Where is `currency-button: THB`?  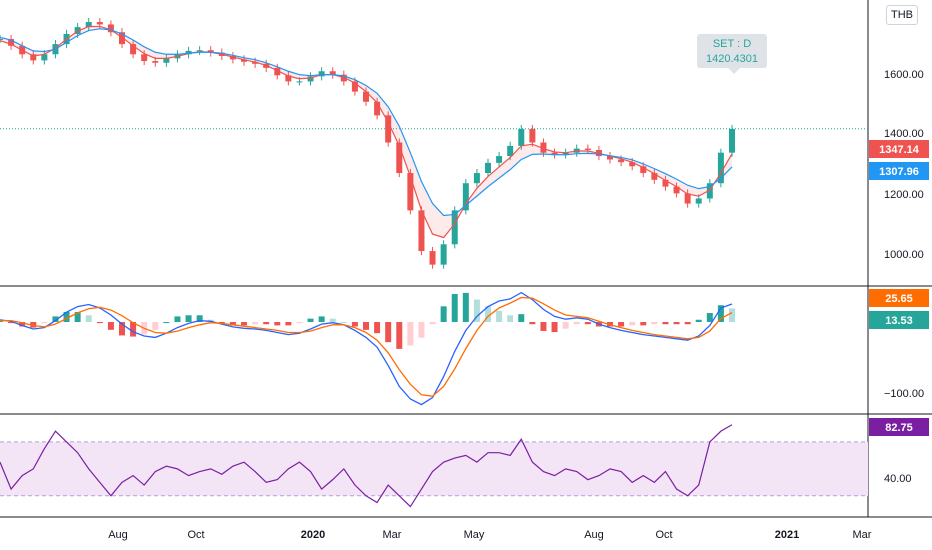
currency-button: THB is located at coordinates (902, 15).